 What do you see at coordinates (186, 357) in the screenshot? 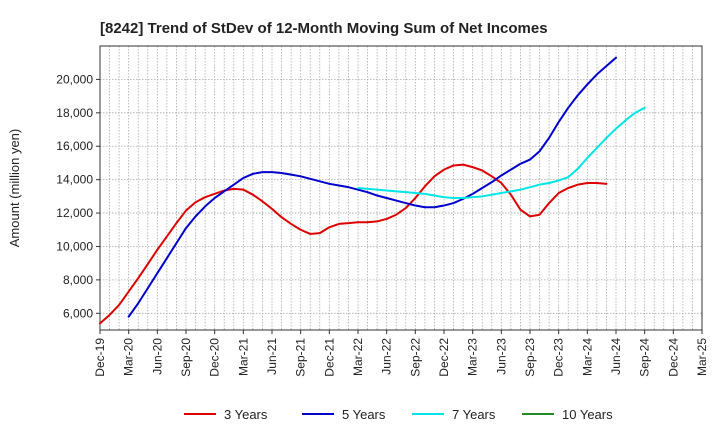
I see `x-tick-label: Sep-20` at bounding box center [186, 357].